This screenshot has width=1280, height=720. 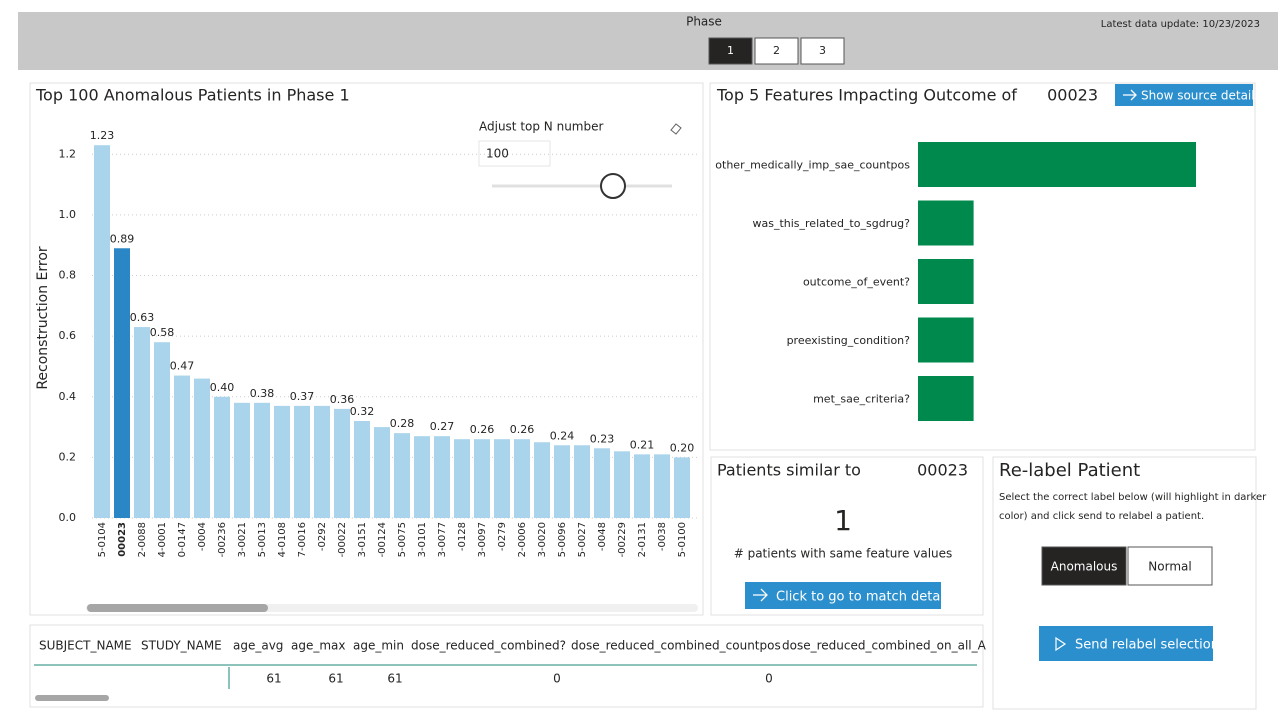 What do you see at coordinates (1147, 645) in the screenshot?
I see `send-button-label: Send relabel selection` at bounding box center [1147, 645].